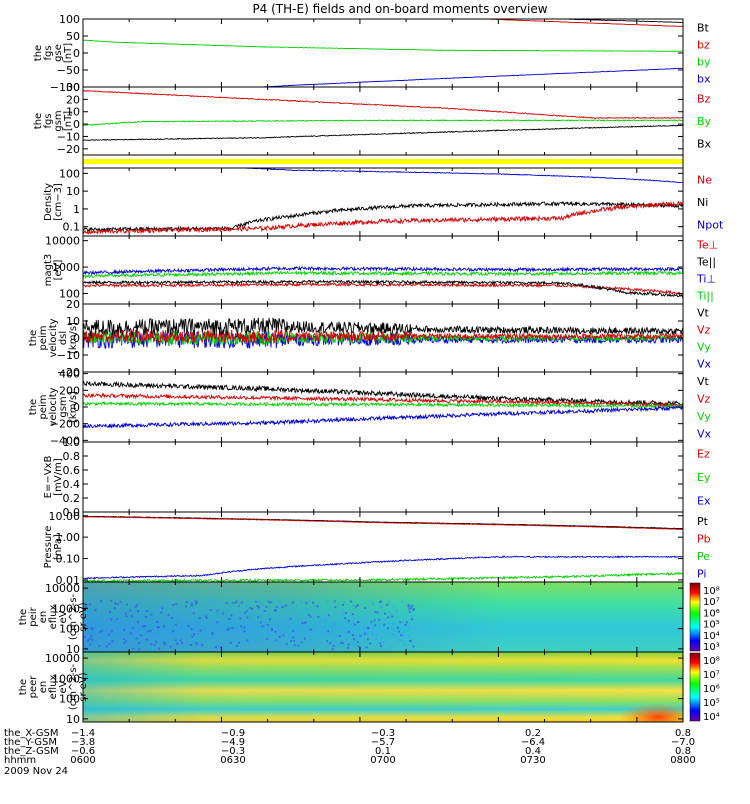 The width and height of the screenshot is (750, 804). What do you see at coordinates (701, 573) in the screenshot?
I see `legend-Pi: Pi` at bounding box center [701, 573].